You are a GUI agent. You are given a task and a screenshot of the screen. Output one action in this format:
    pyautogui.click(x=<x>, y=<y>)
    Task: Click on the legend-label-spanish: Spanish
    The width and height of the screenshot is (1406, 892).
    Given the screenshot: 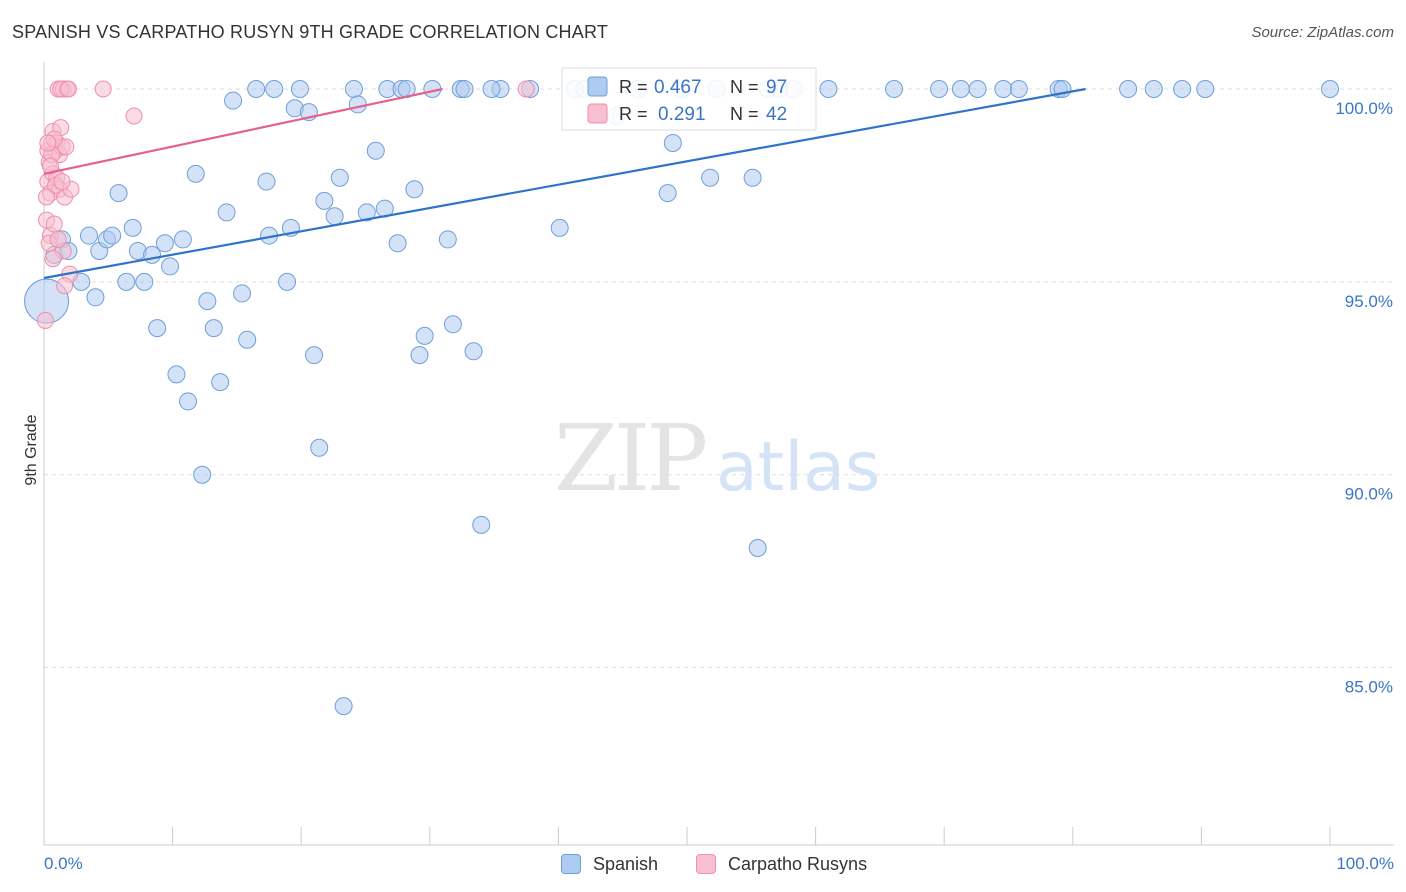 What is the action you would take?
    pyautogui.click(x=626, y=863)
    